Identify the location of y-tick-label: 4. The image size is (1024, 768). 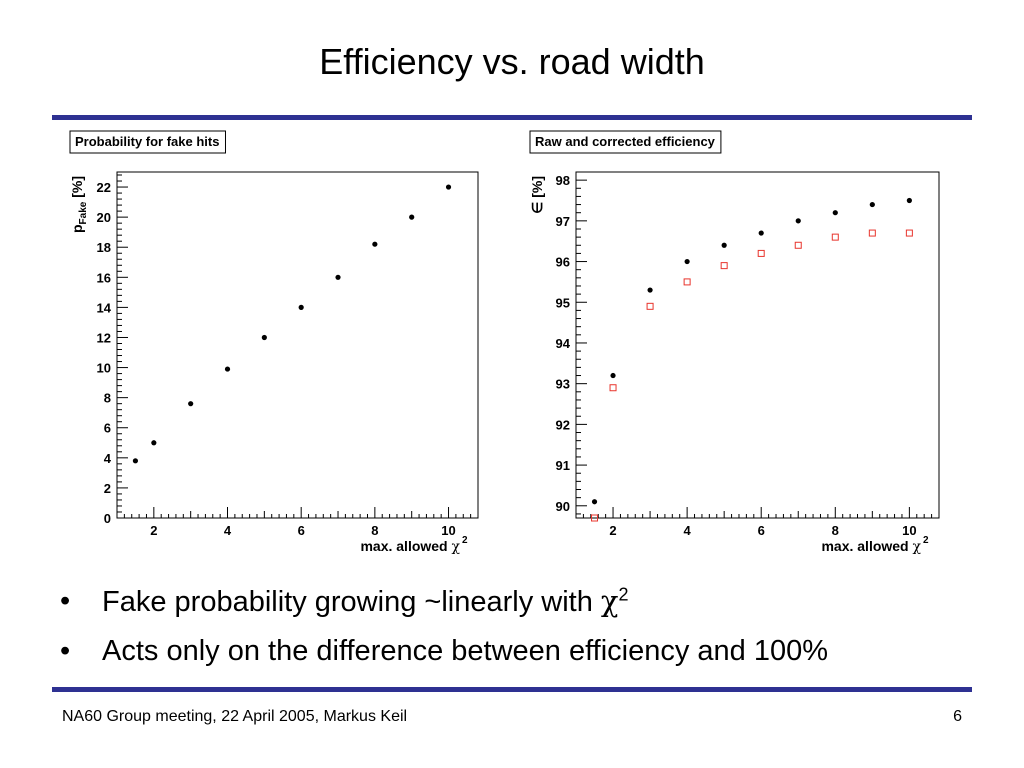
(108, 458).